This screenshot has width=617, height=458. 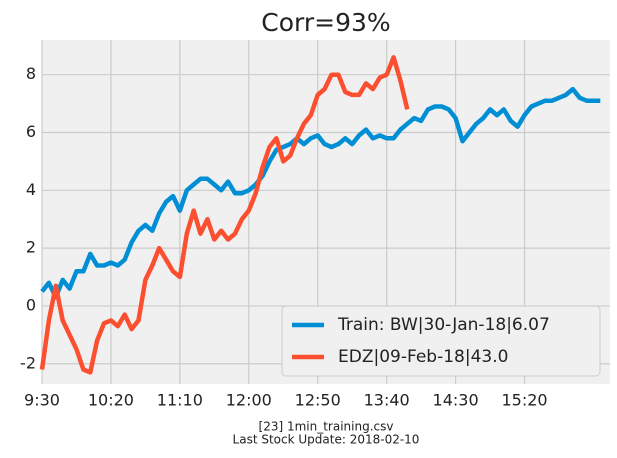 What do you see at coordinates (42, 400) in the screenshot?
I see `x-tick-label: 9:30` at bounding box center [42, 400].